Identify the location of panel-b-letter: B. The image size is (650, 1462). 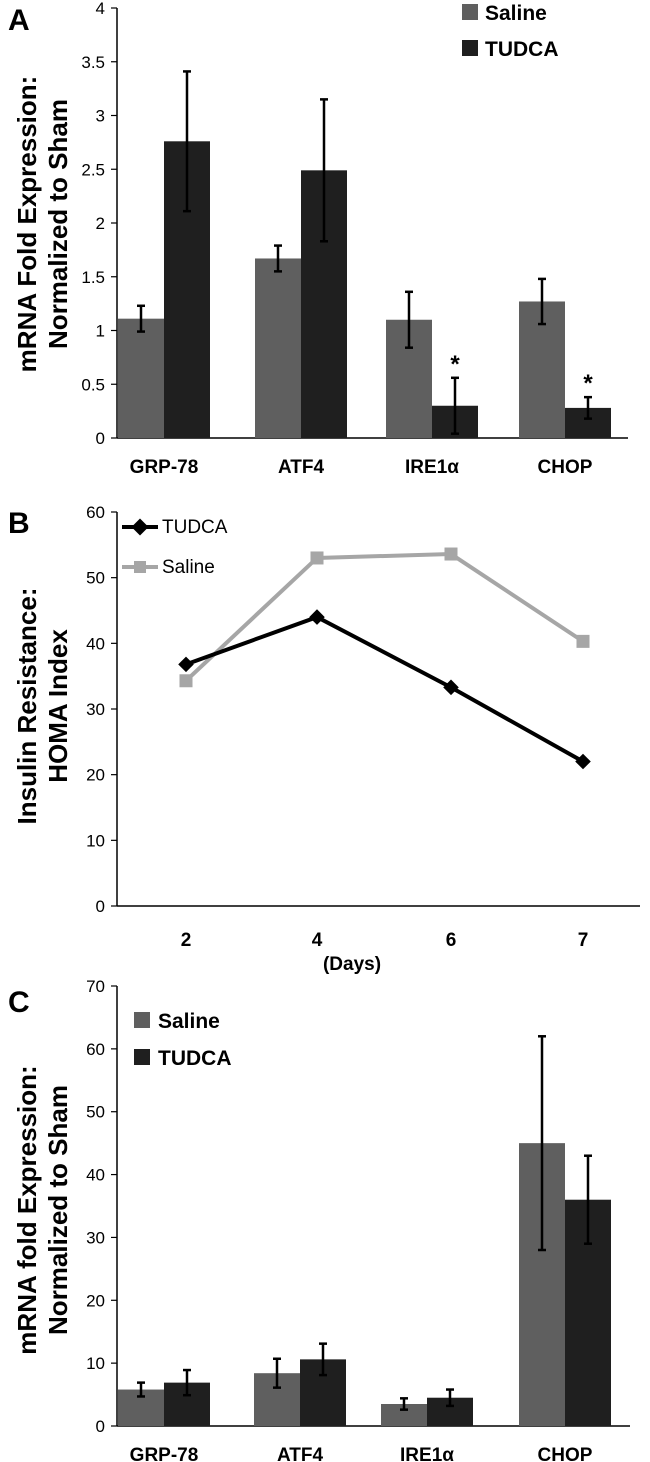
(19, 523).